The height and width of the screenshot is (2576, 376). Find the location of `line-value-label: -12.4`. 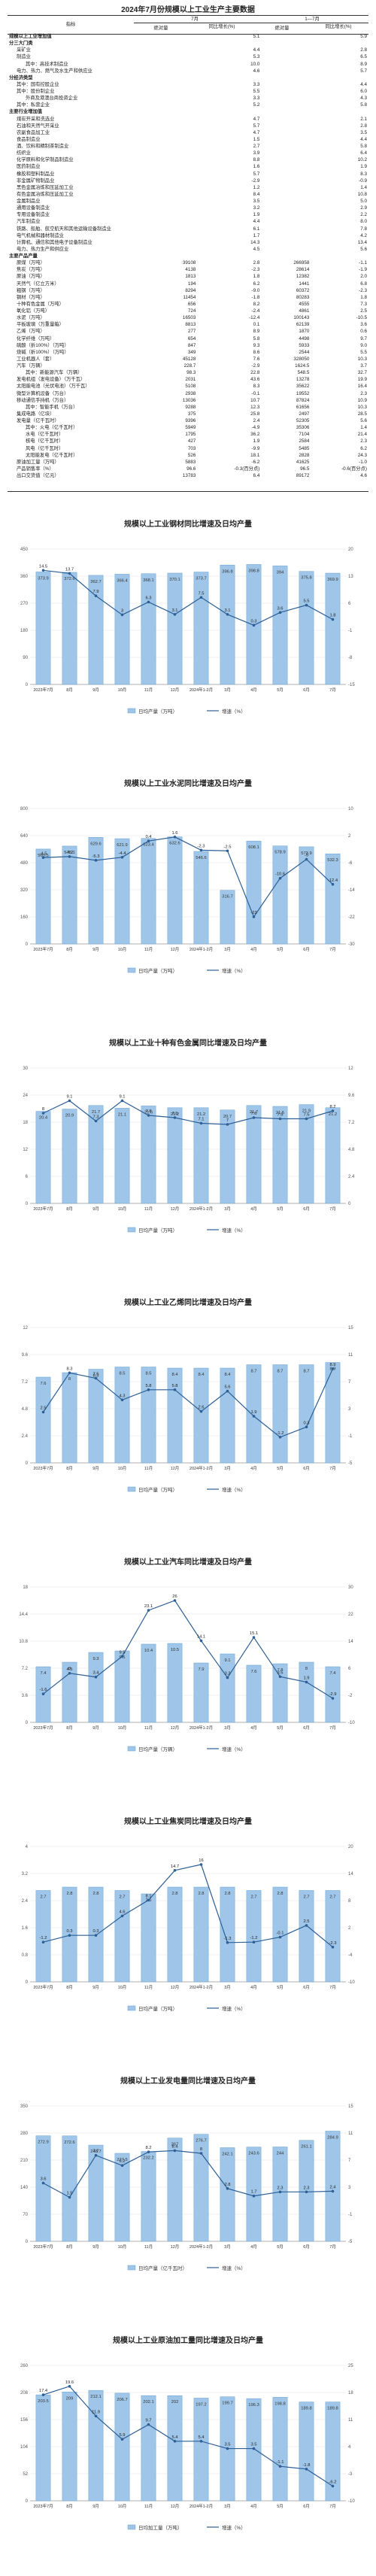

line-value-label: -12.4 is located at coordinates (333, 880).